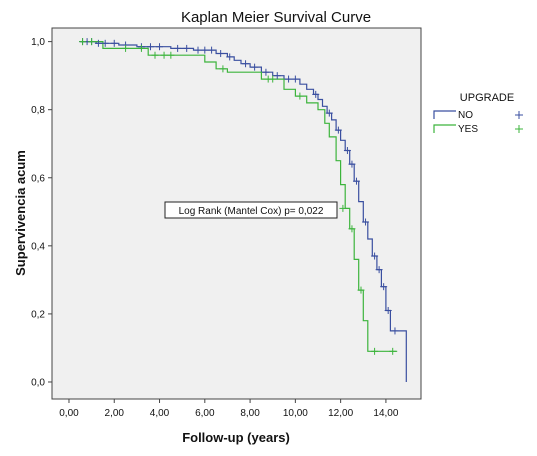  Describe the element at coordinates (20, 213) in the screenshot. I see `y-axis-title: Supervivencia acum` at that location.